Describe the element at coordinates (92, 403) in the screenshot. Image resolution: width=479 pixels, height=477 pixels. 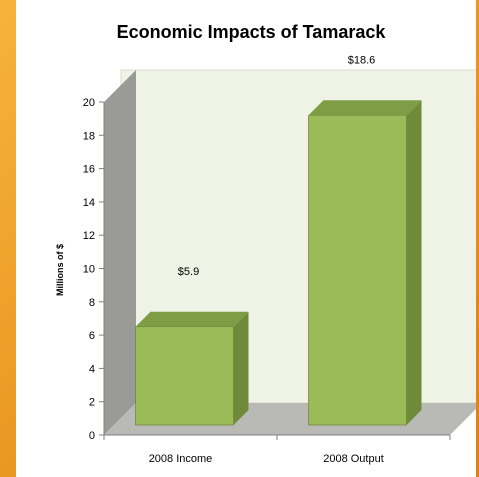
I see `y-tick-label: 2` at that location.